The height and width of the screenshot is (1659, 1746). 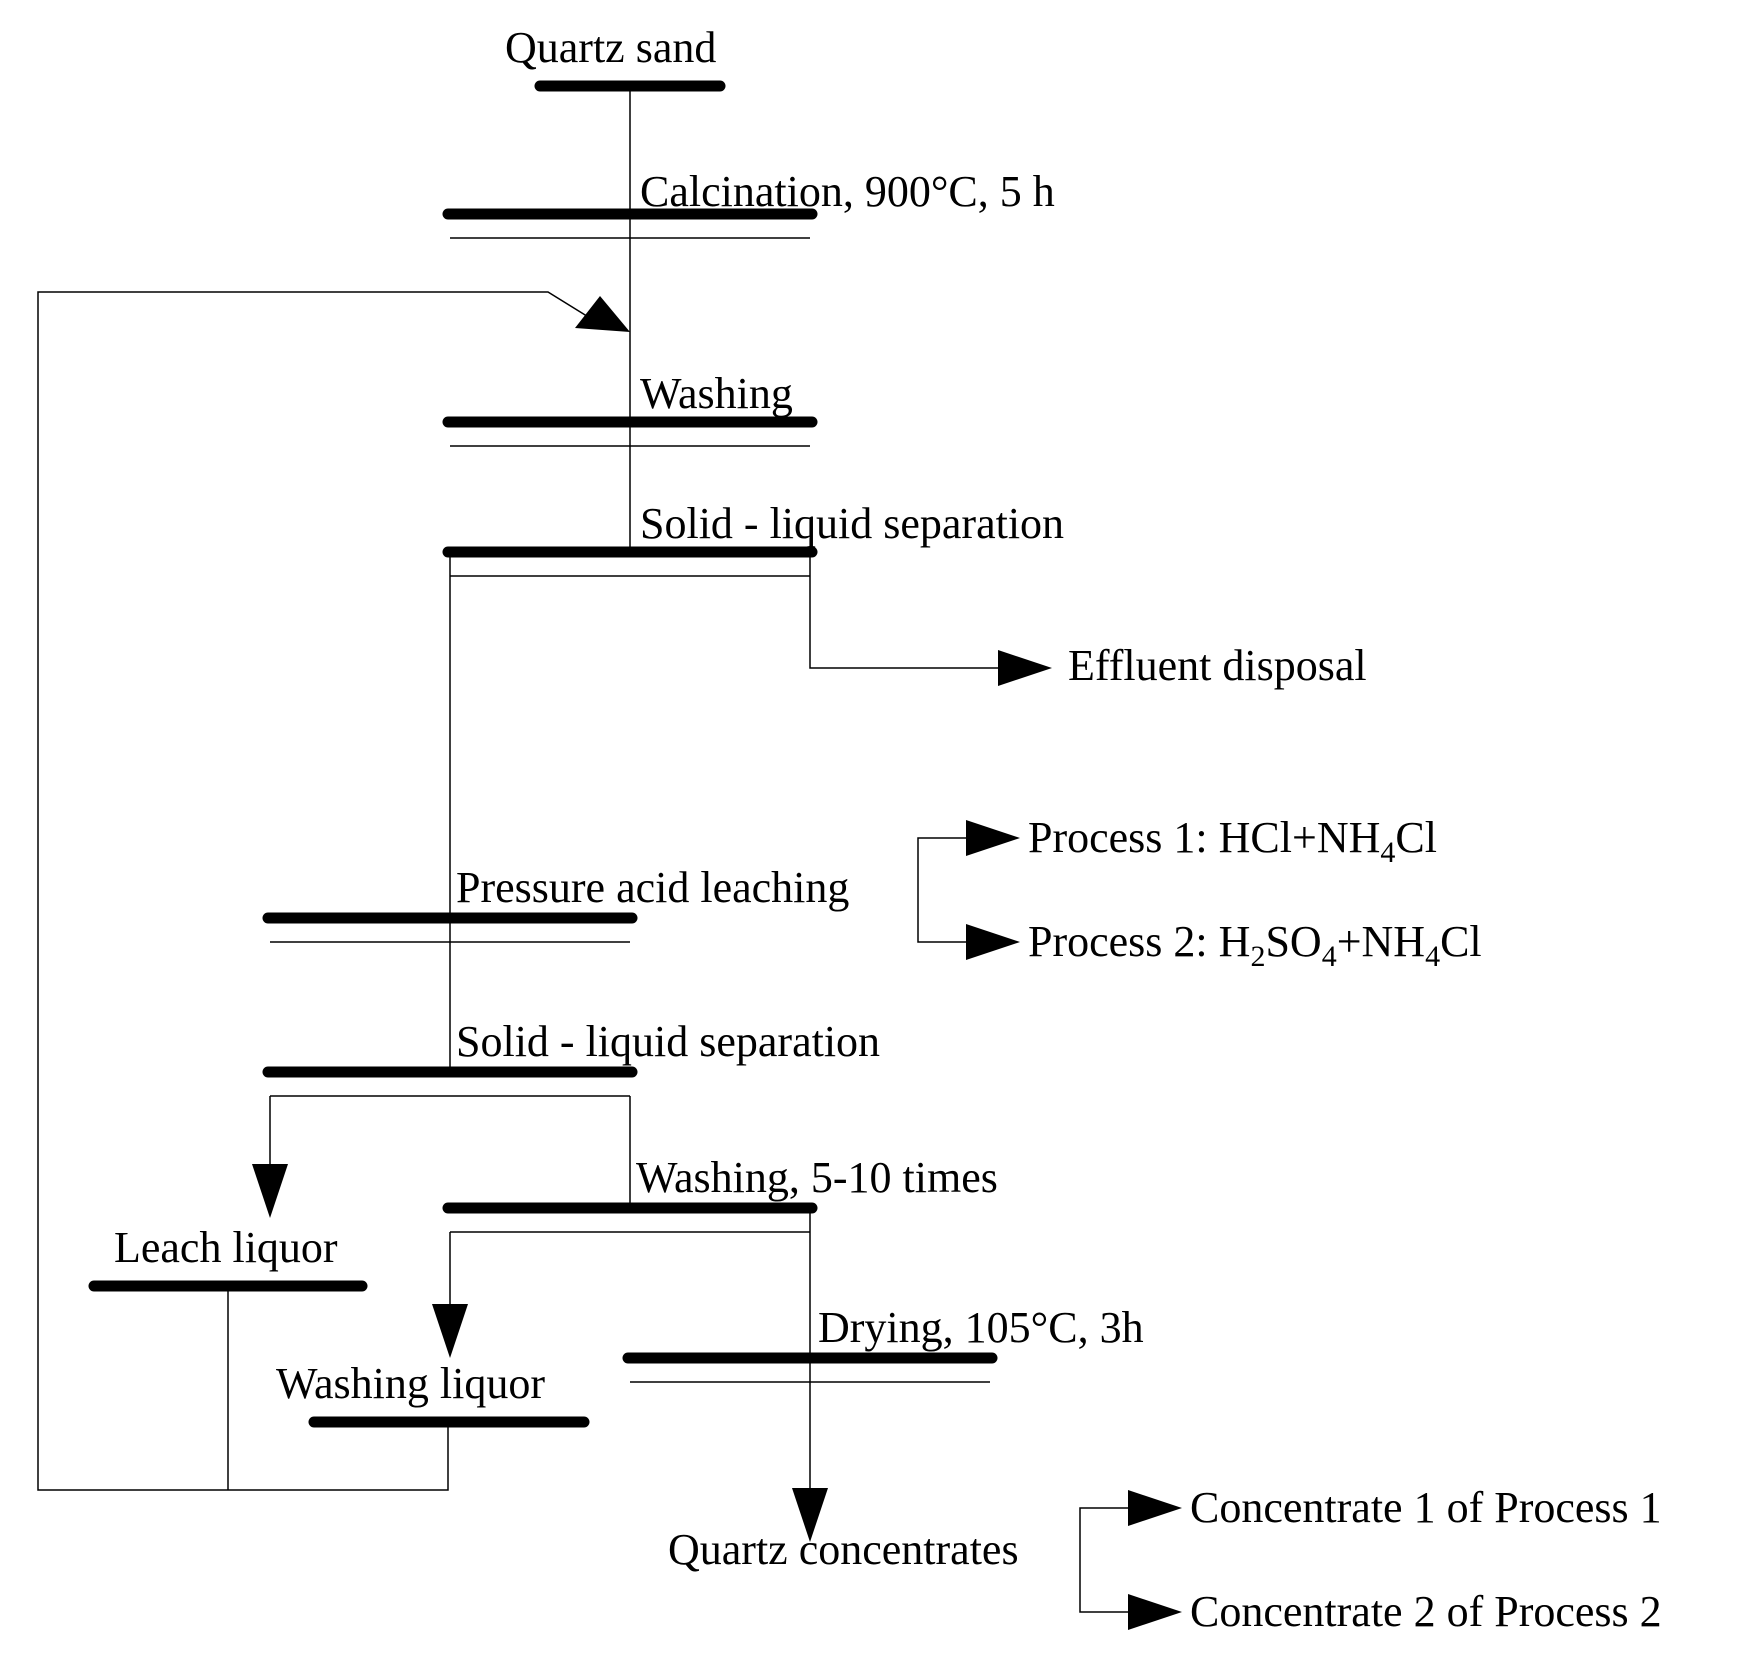 I want to click on pressure-acid-leaching-label: Pressure acid leaching, so click(x=652, y=887).